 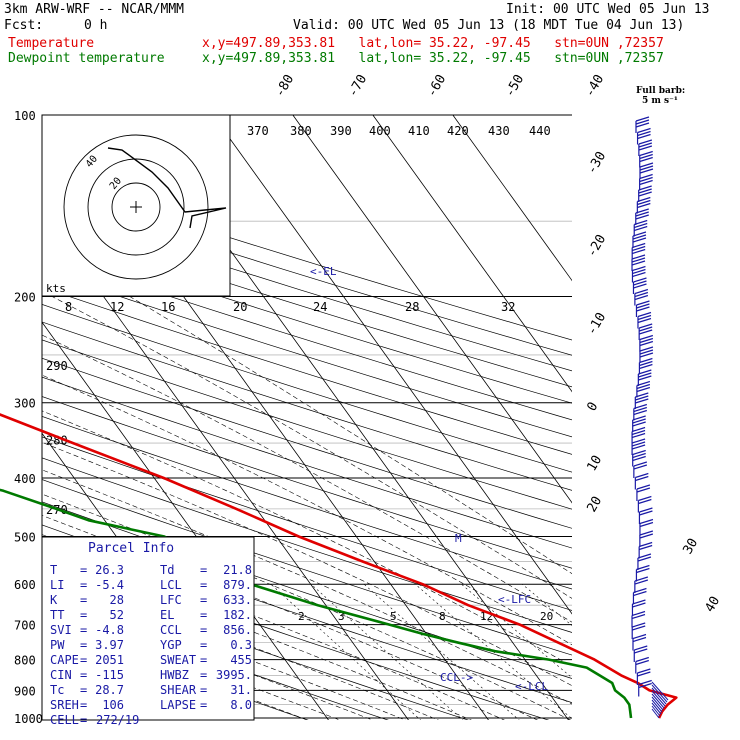 What do you see at coordinates (237, 630) in the screenshot?
I see `parcel-info-cell: 856.` at bounding box center [237, 630].